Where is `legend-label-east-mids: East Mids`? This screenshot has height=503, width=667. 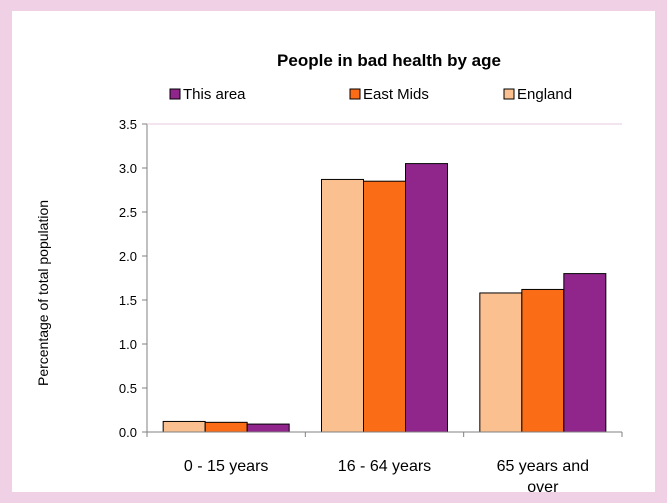
legend-label-east-mids: East Mids is located at coordinates (396, 94).